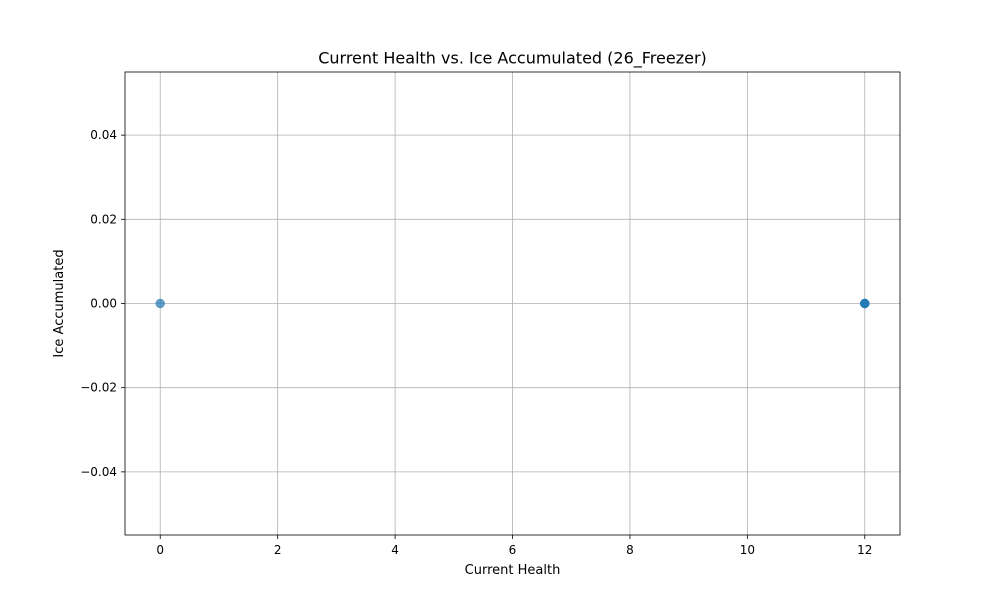 The image size is (1000, 600). I want to click on y-axis: −0.04 −0.02 0.00 0.02 0.04, so click(102, 303).